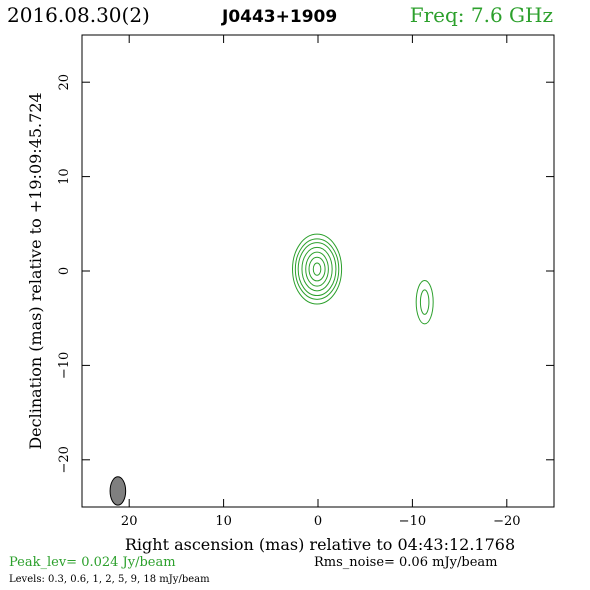  Describe the element at coordinates (78, 15) in the screenshot. I see `observation-date: 2016.08.30(2)` at that location.